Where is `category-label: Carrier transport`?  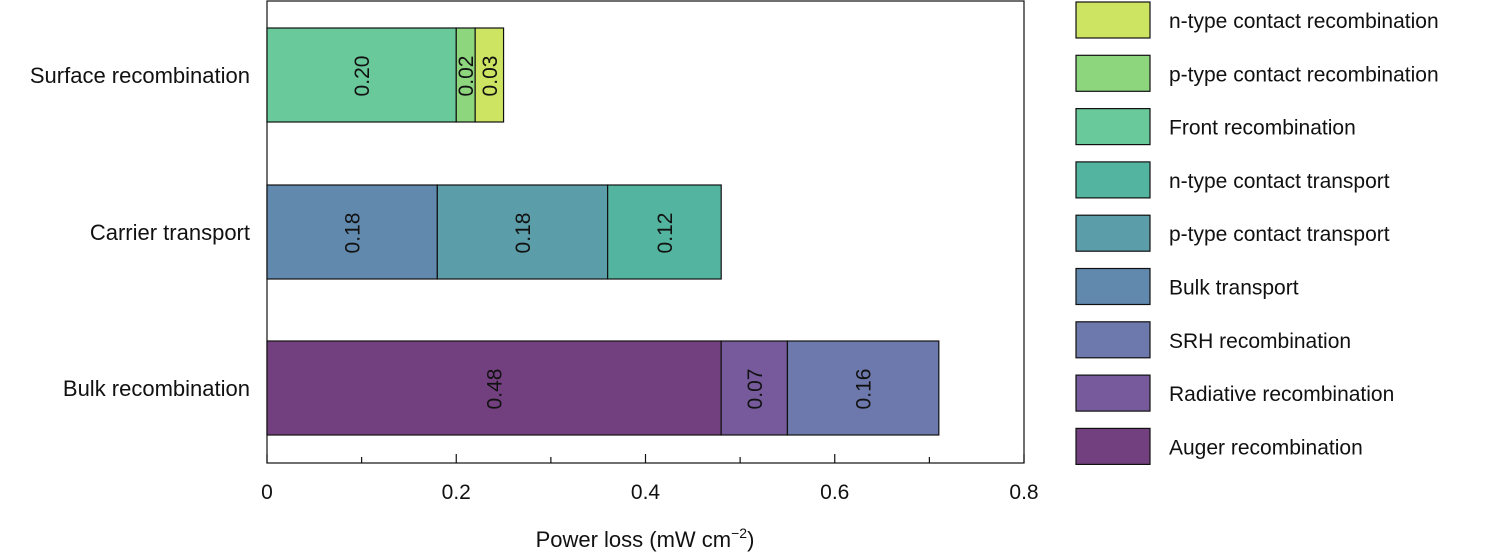 category-label: Carrier transport is located at coordinates (170, 232).